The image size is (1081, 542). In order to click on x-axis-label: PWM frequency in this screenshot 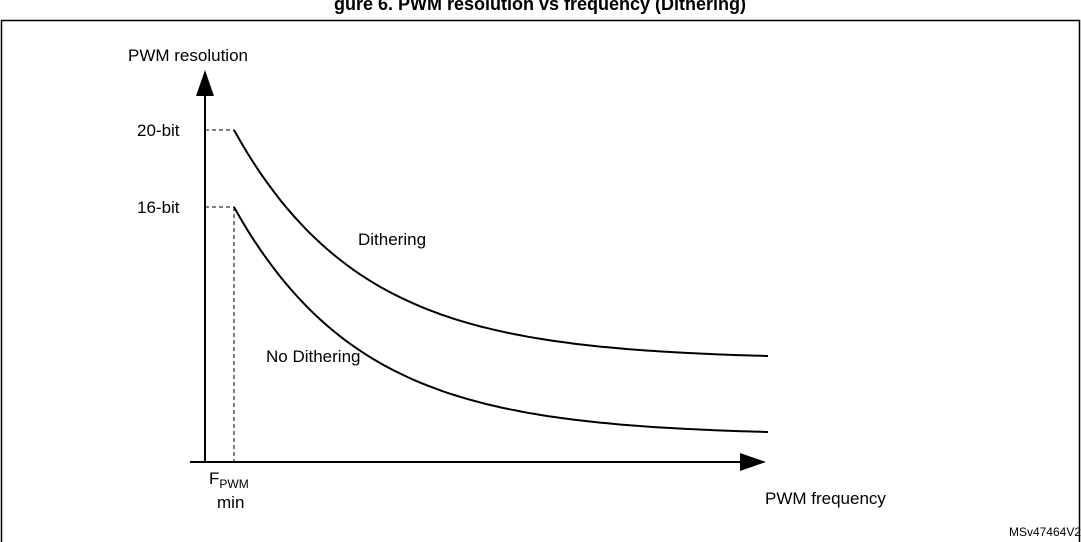, I will do `click(825, 498)`.